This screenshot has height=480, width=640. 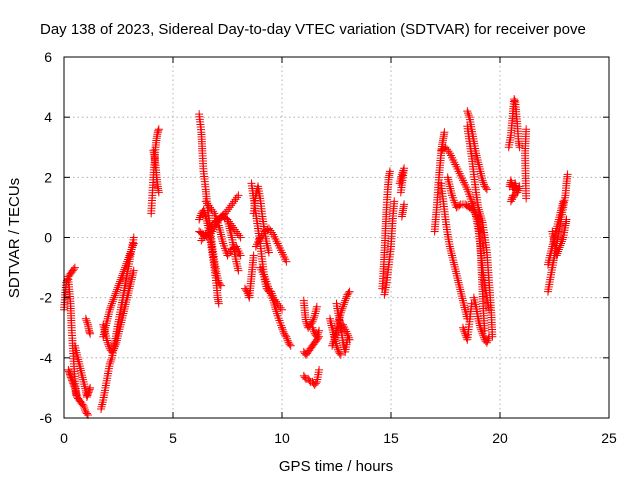 I want to click on y-tick-label: 6, so click(x=48, y=57).